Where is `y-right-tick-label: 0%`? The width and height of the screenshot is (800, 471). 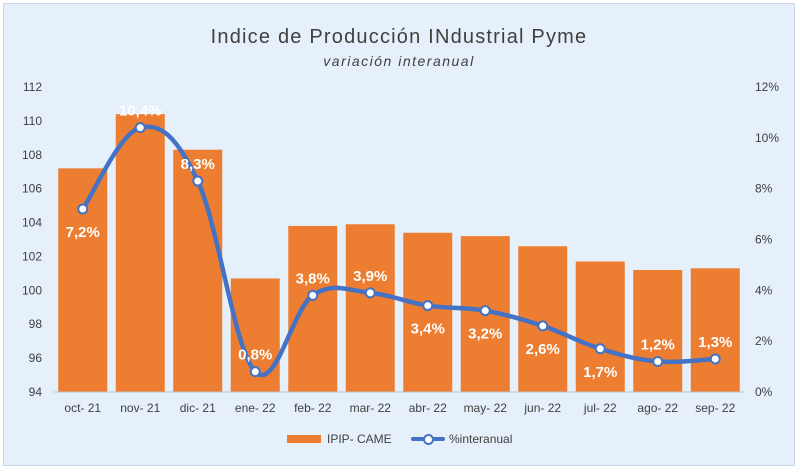 y-right-tick-label: 0% is located at coordinates (764, 392).